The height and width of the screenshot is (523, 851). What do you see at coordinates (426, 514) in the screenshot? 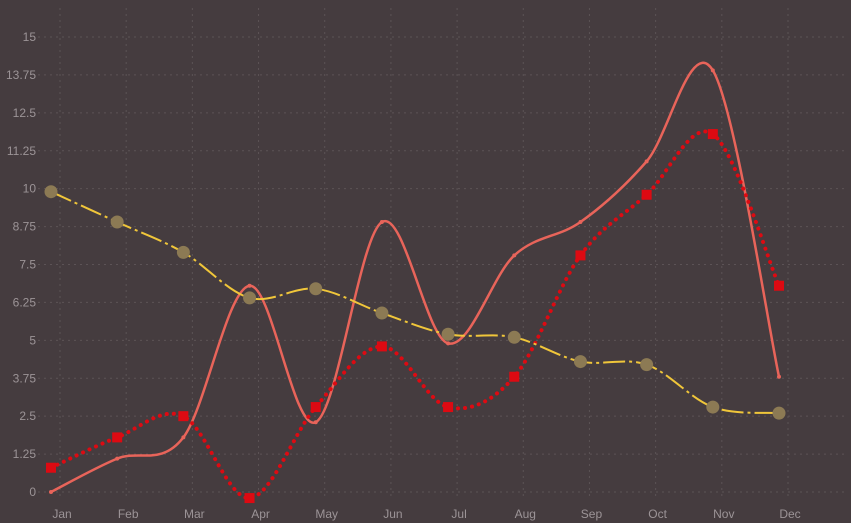
I see `x-axis-ticks: Jan Feb Mar Apr May Jun Jul Aug Sep Oct Nov Dec` at bounding box center [426, 514].